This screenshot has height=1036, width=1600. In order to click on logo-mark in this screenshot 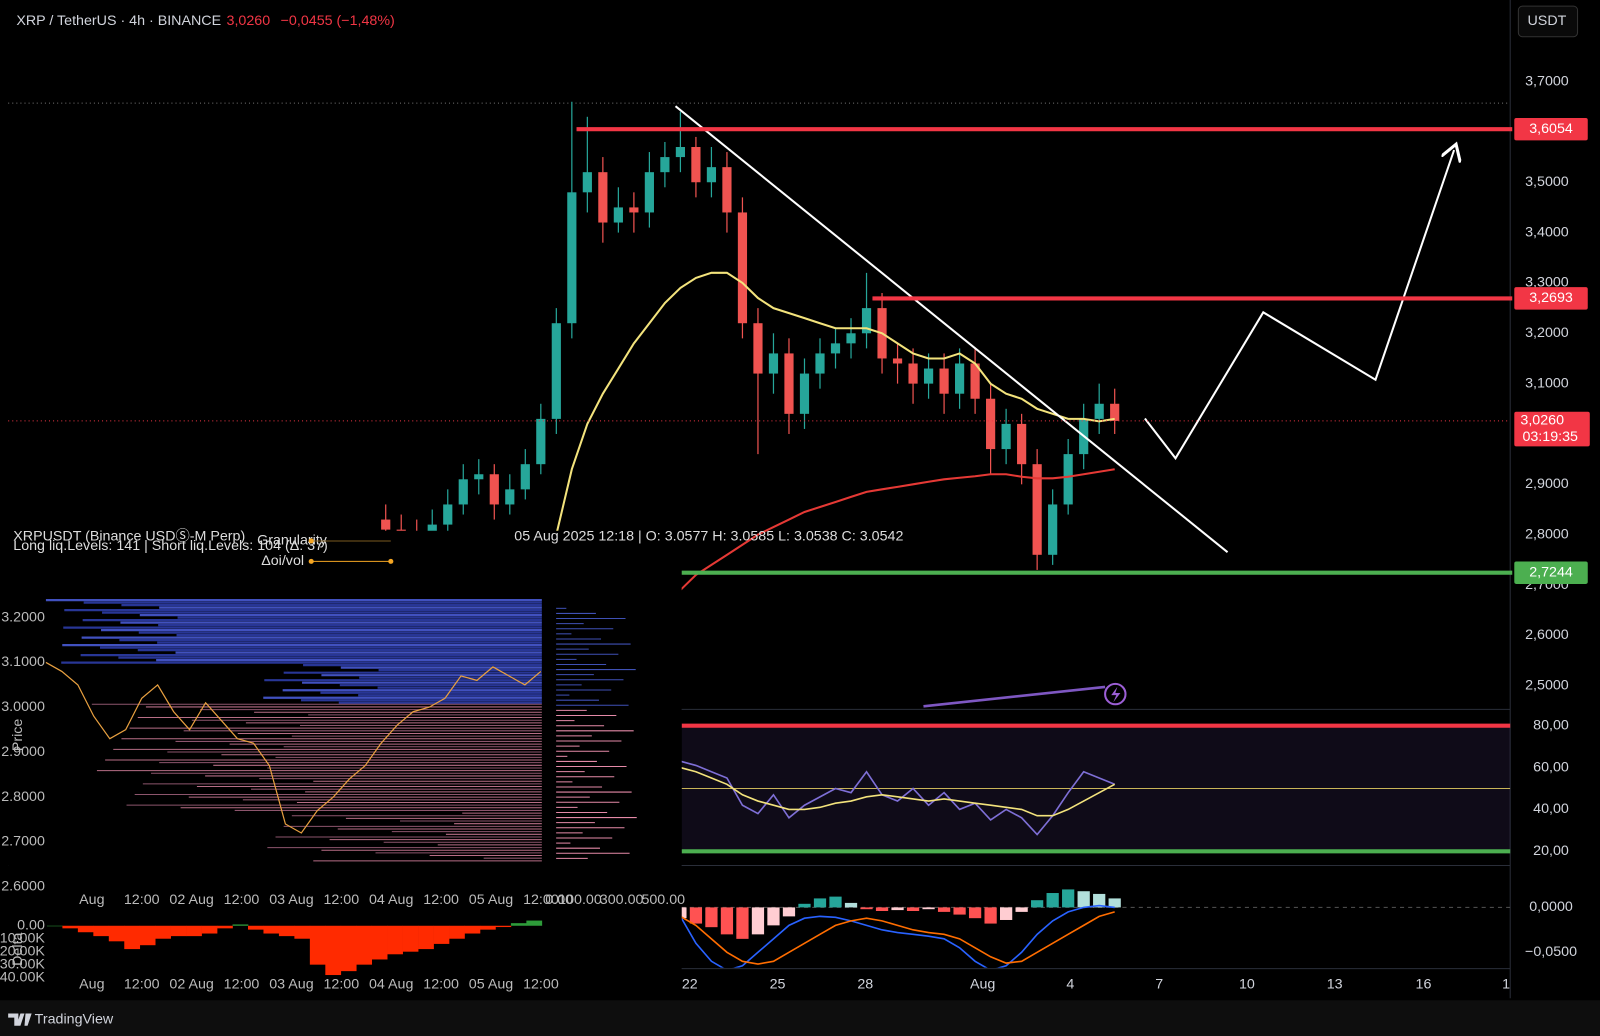, I will do `click(20, 1019)`.